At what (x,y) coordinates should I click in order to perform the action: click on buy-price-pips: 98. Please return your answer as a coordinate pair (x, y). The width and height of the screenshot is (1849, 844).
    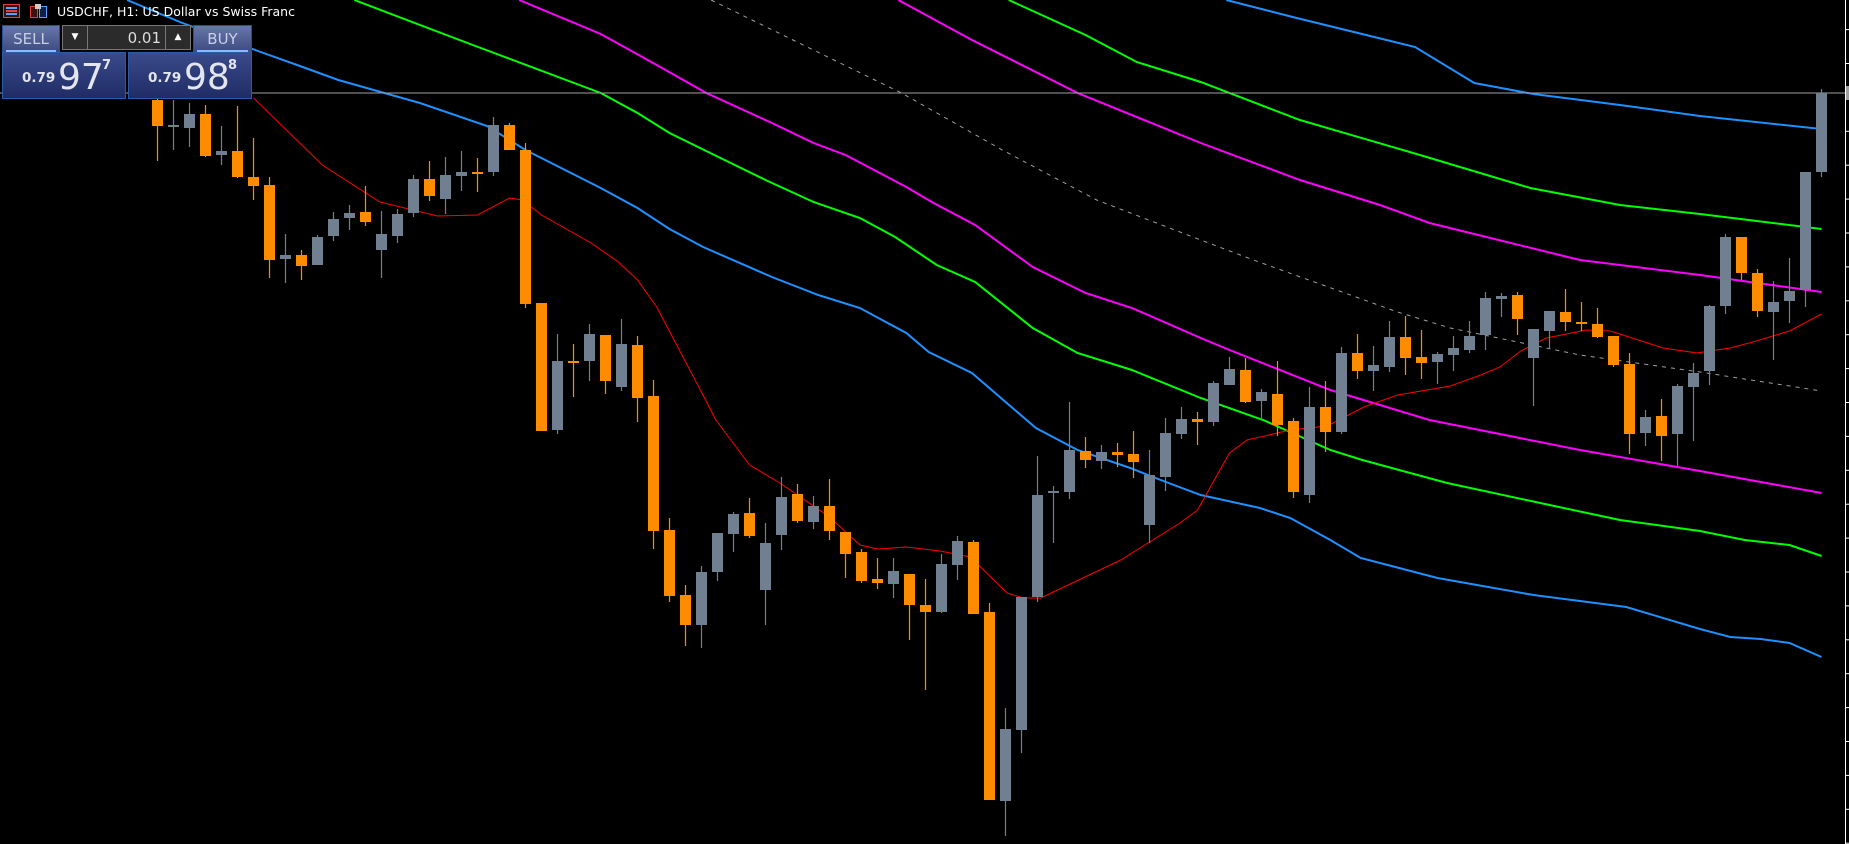
    Looking at the image, I should click on (207, 77).